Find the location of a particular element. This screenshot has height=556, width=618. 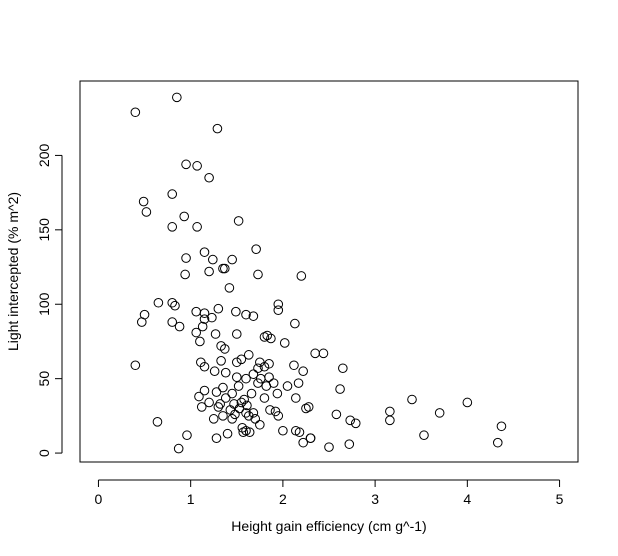

x-tick-label: 0 is located at coordinates (99, 499).